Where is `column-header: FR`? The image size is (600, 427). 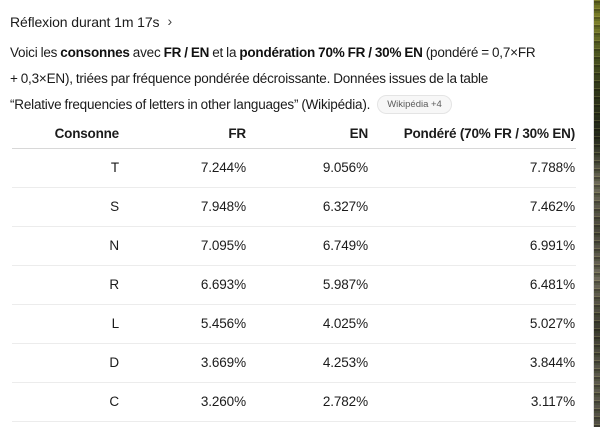
column-header: FR is located at coordinates (186, 134).